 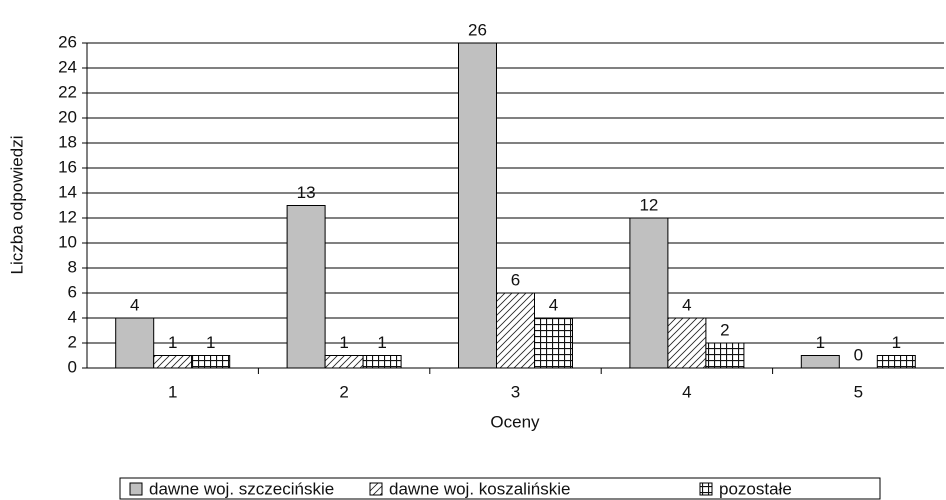 I want to click on x-tick-label: 2, so click(x=343, y=391).